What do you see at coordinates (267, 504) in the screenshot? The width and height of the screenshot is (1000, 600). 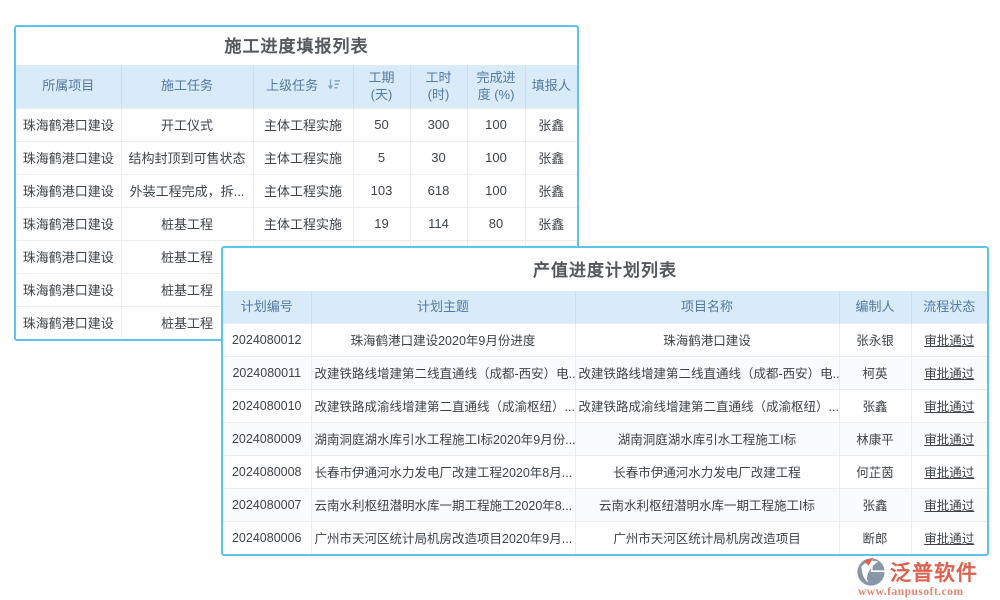 I see `plan-number-link: 2024080007` at bounding box center [267, 504].